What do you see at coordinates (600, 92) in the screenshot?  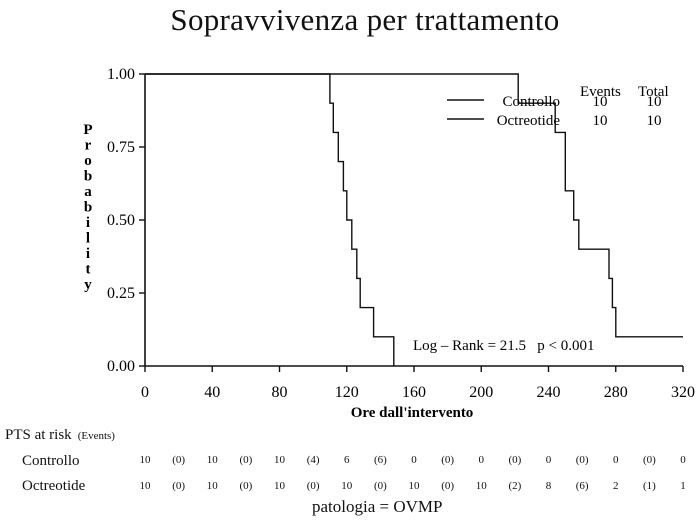 I see `legend-events-header: Events` at bounding box center [600, 92].